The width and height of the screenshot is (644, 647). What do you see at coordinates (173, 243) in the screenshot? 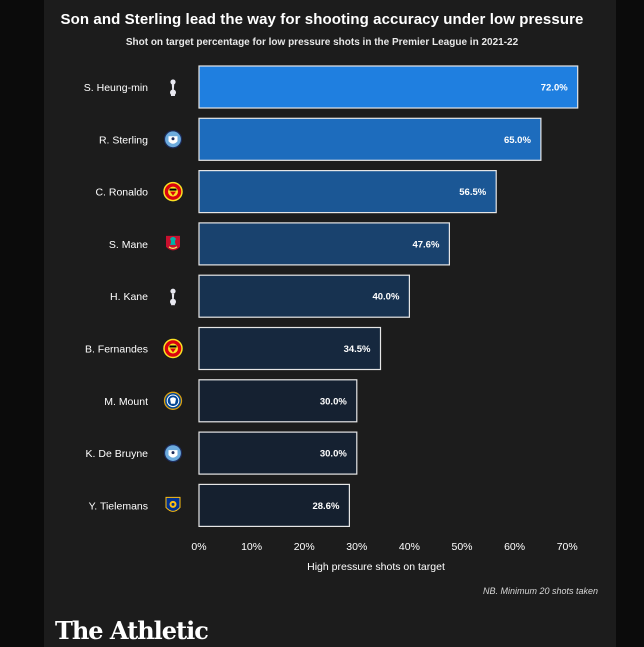
I see `liverpool-badge-icon` at bounding box center [173, 243].